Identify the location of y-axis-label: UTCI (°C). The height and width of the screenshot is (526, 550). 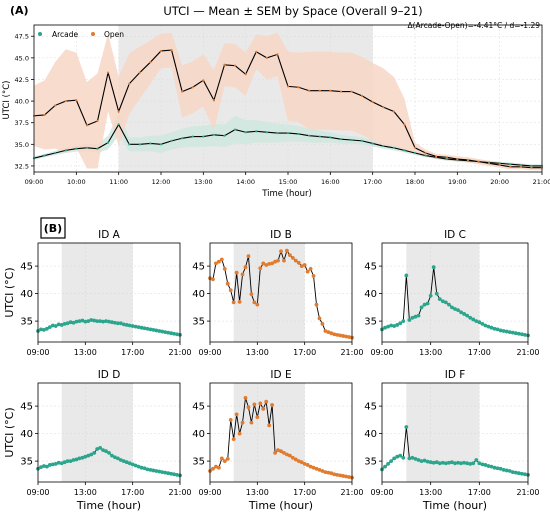
(9, 292).